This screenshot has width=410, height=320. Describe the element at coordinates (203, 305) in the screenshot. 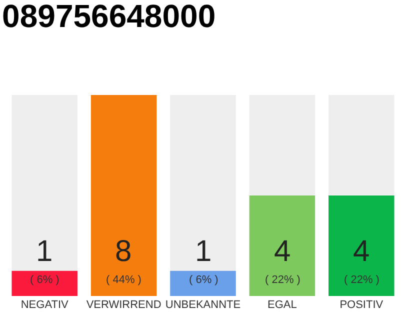

I see `x-tick-label: UNBEKANNTE` at that location.